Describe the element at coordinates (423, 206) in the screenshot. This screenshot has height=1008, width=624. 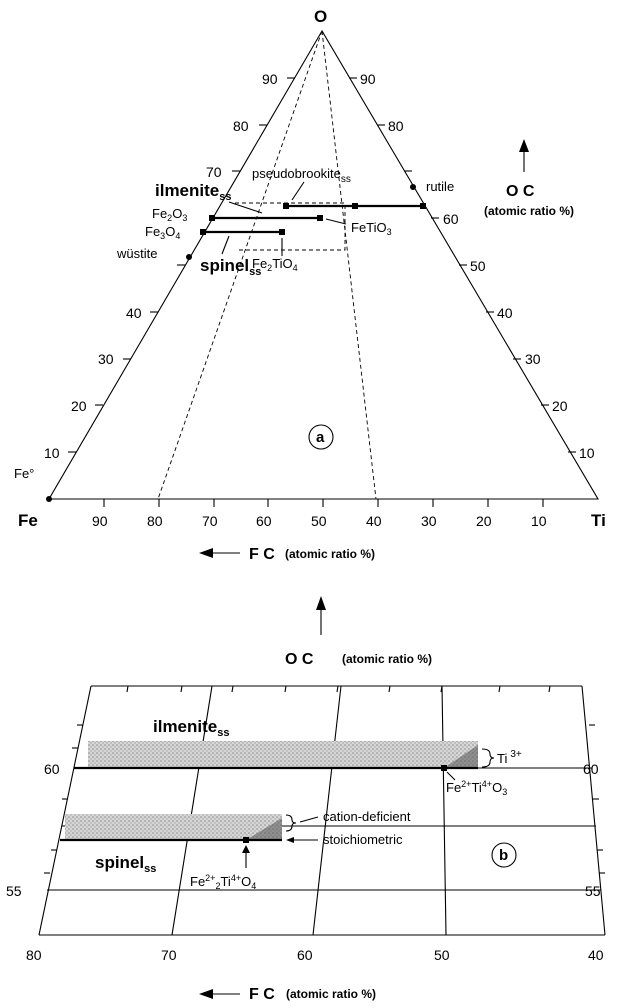
I see `pseudobrookite-right-point` at that location.